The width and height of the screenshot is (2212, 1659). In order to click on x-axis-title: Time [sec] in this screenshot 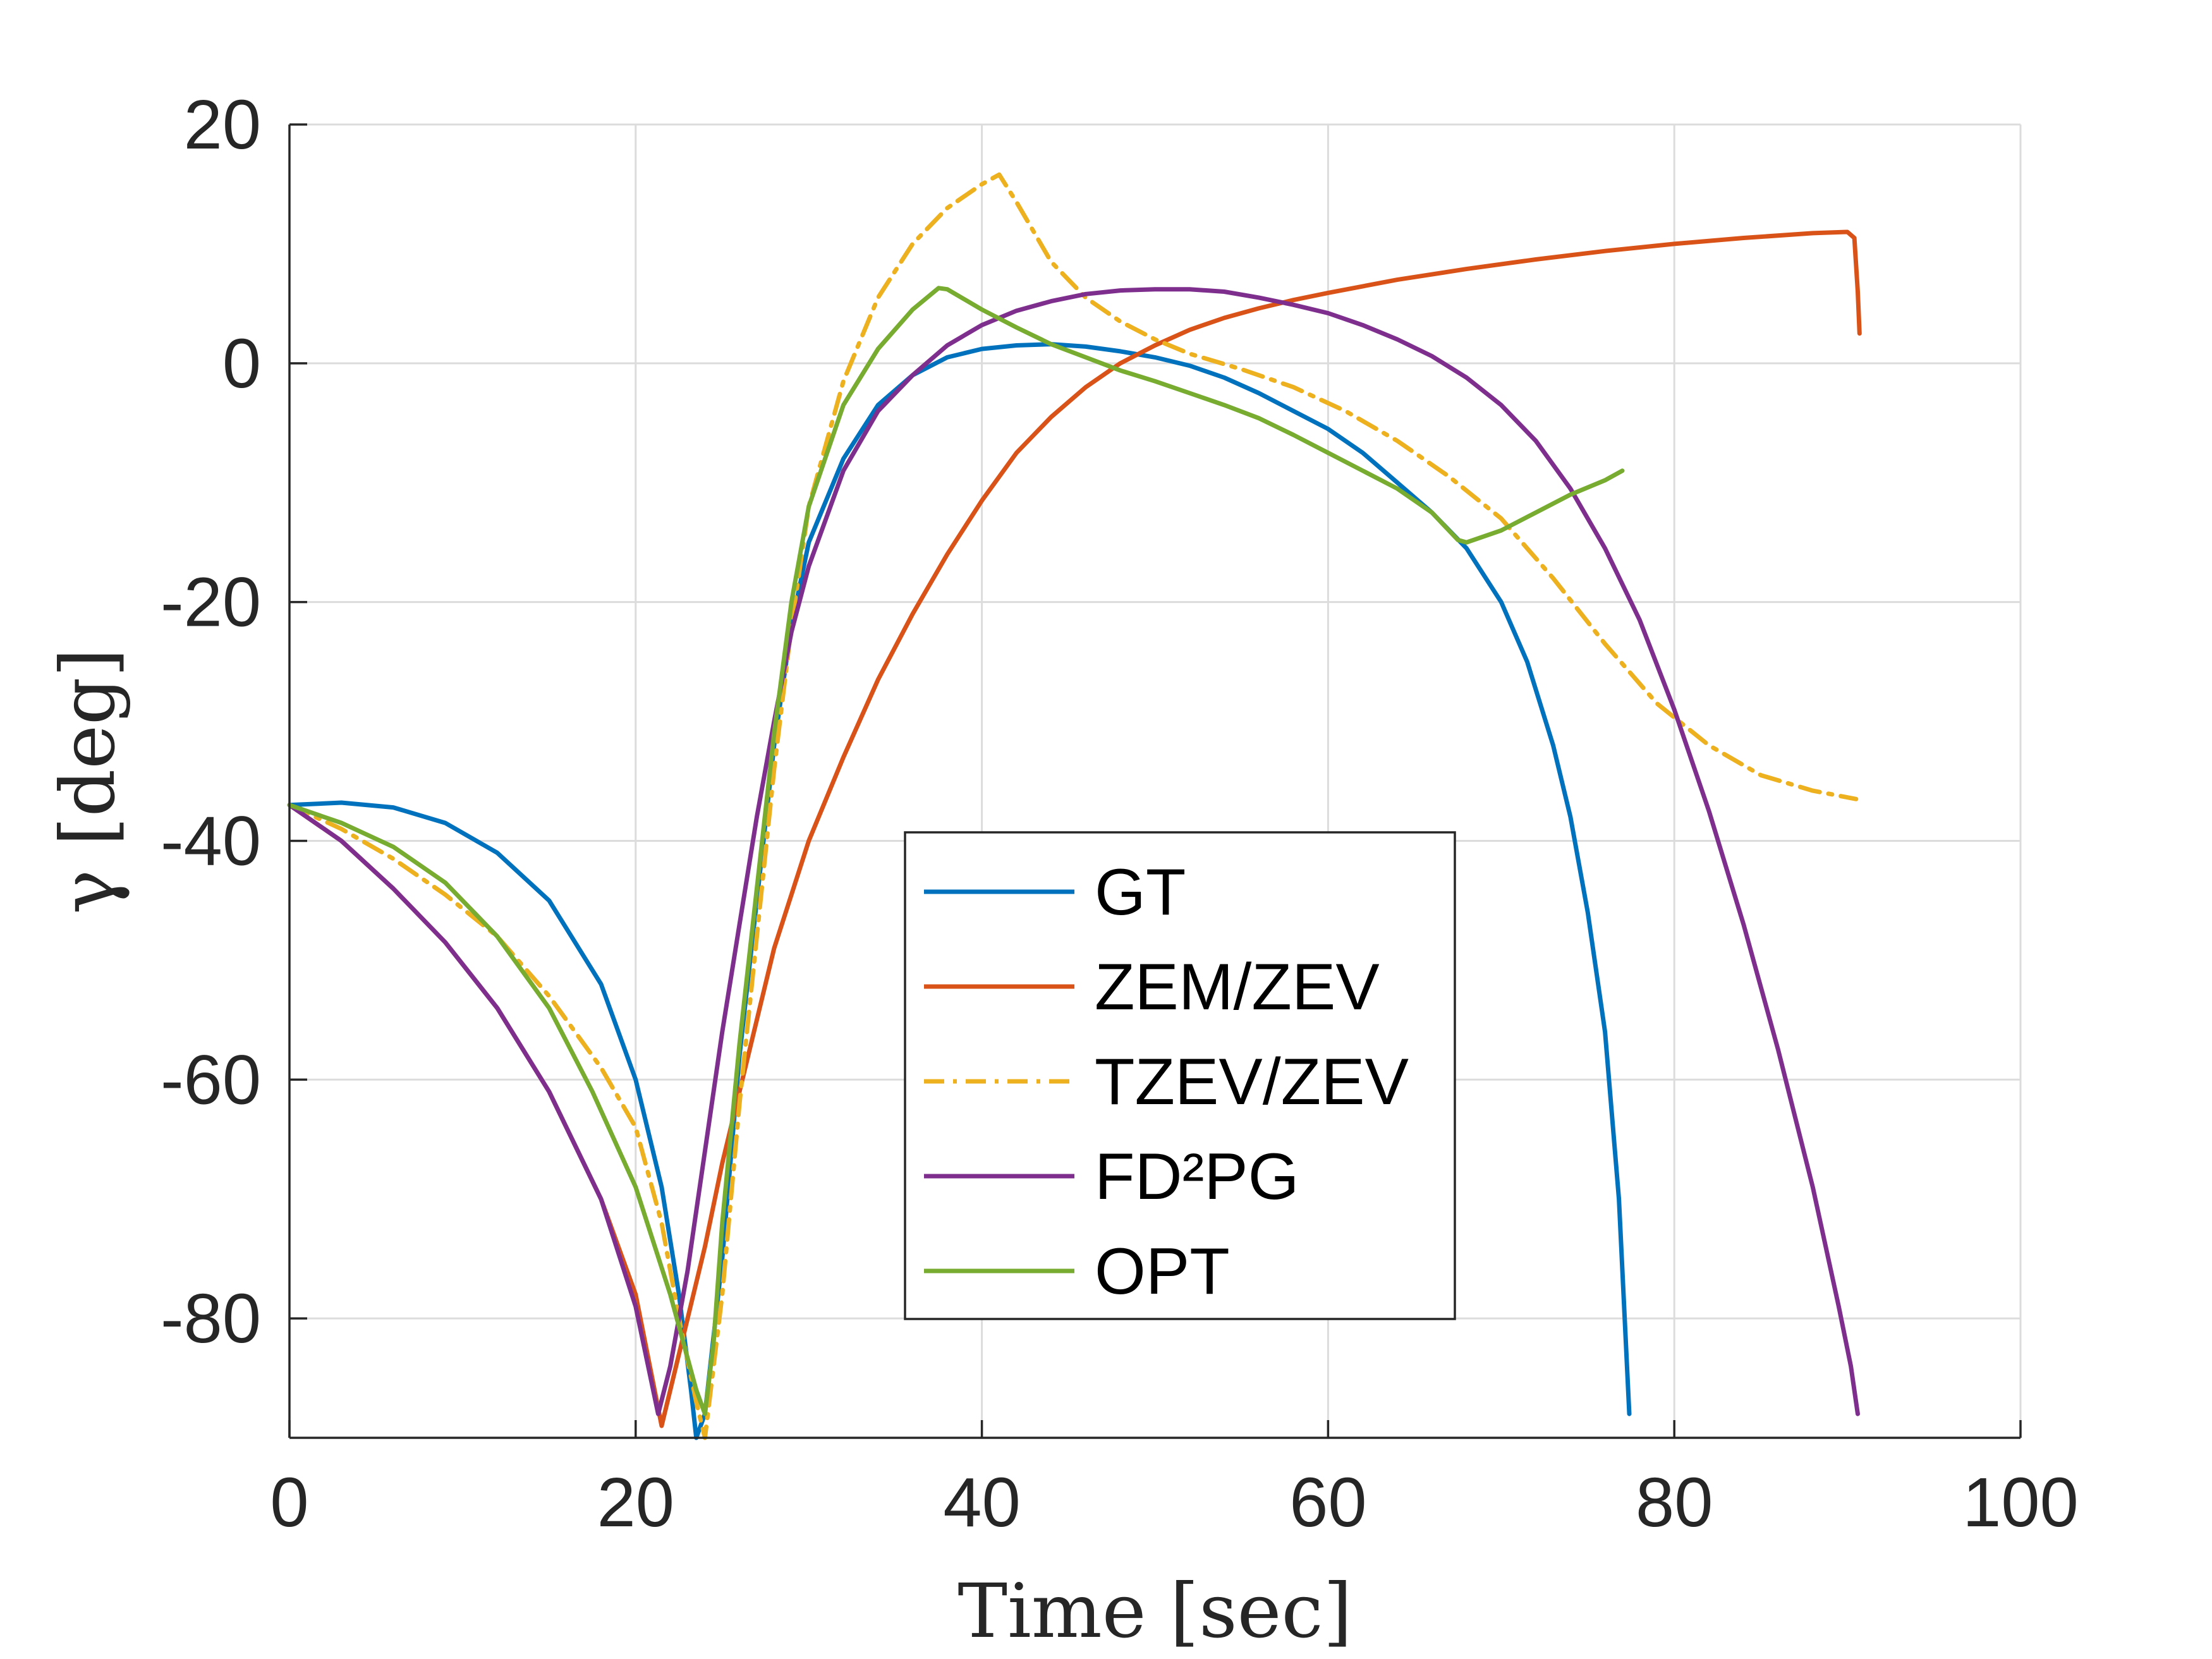, I will do `click(1154, 1611)`.